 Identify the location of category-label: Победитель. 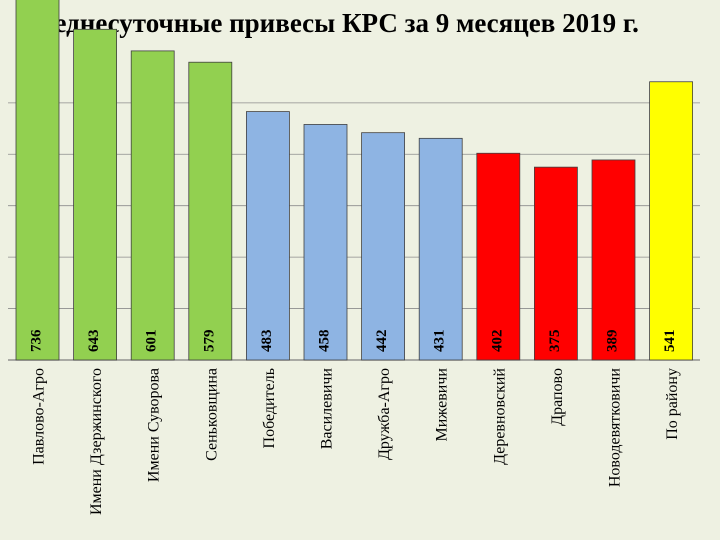
(269, 408).